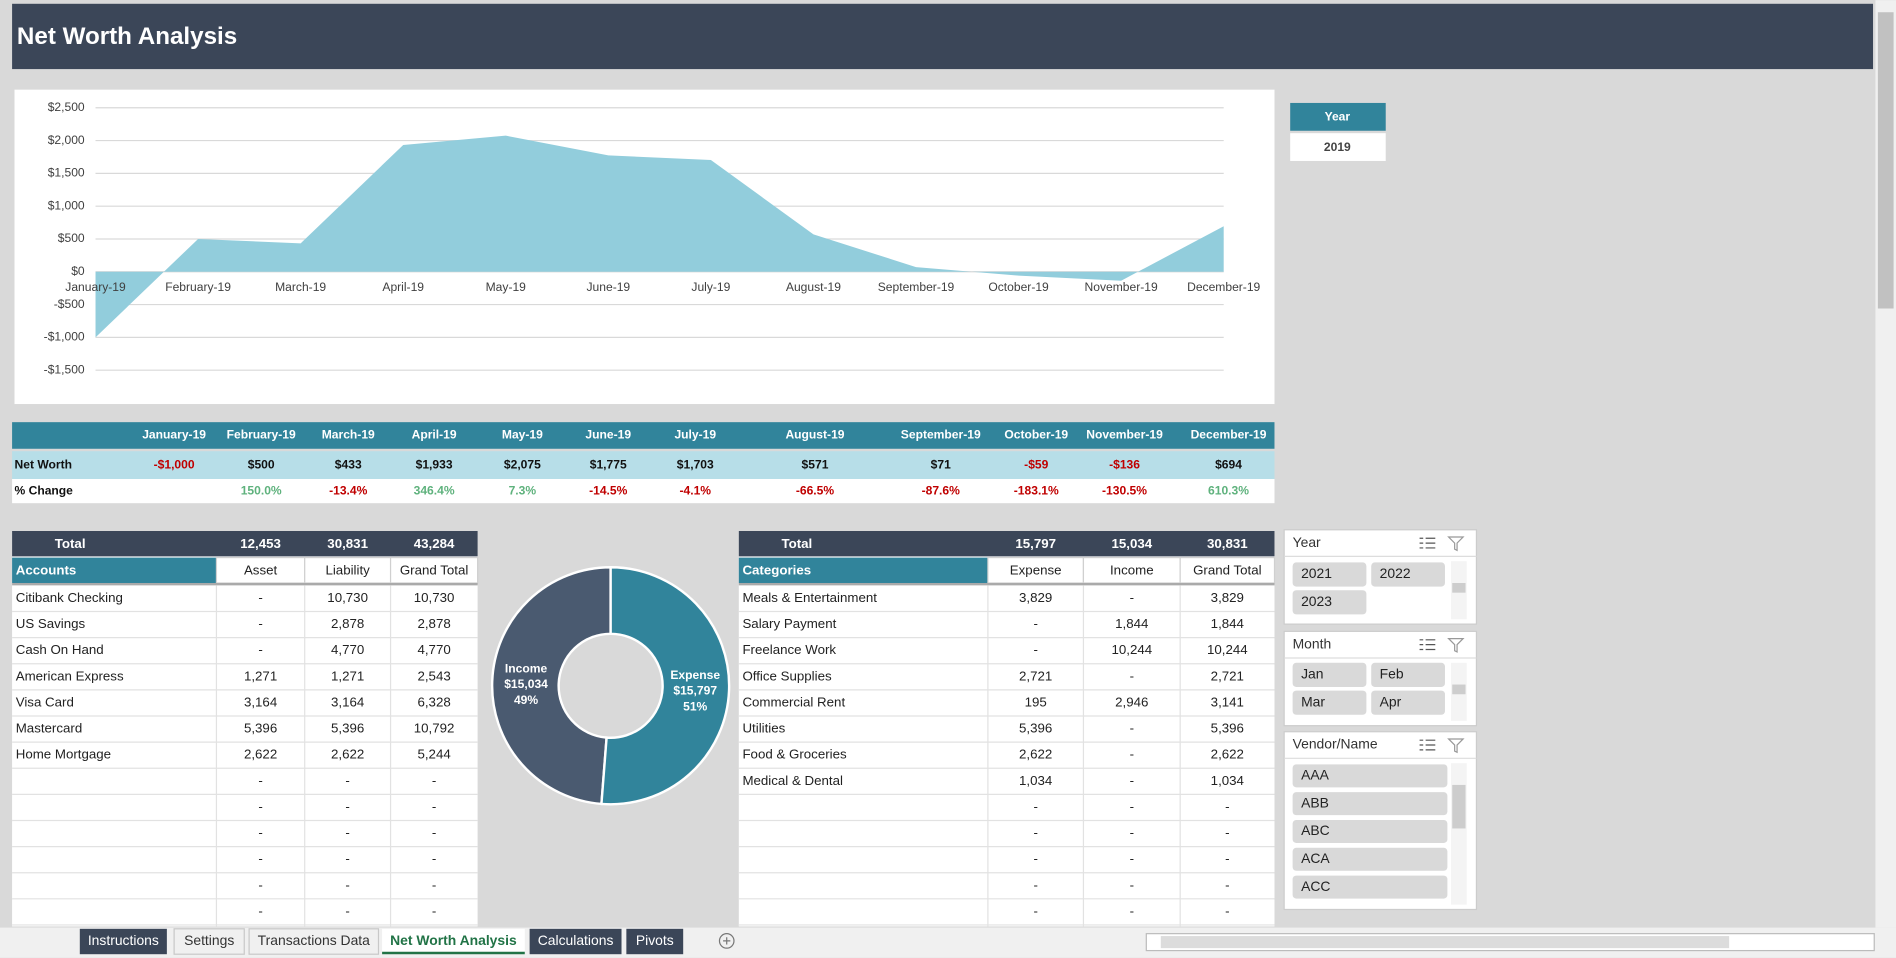  I want to click on slicer-item: ABC, so click(1315, 830).